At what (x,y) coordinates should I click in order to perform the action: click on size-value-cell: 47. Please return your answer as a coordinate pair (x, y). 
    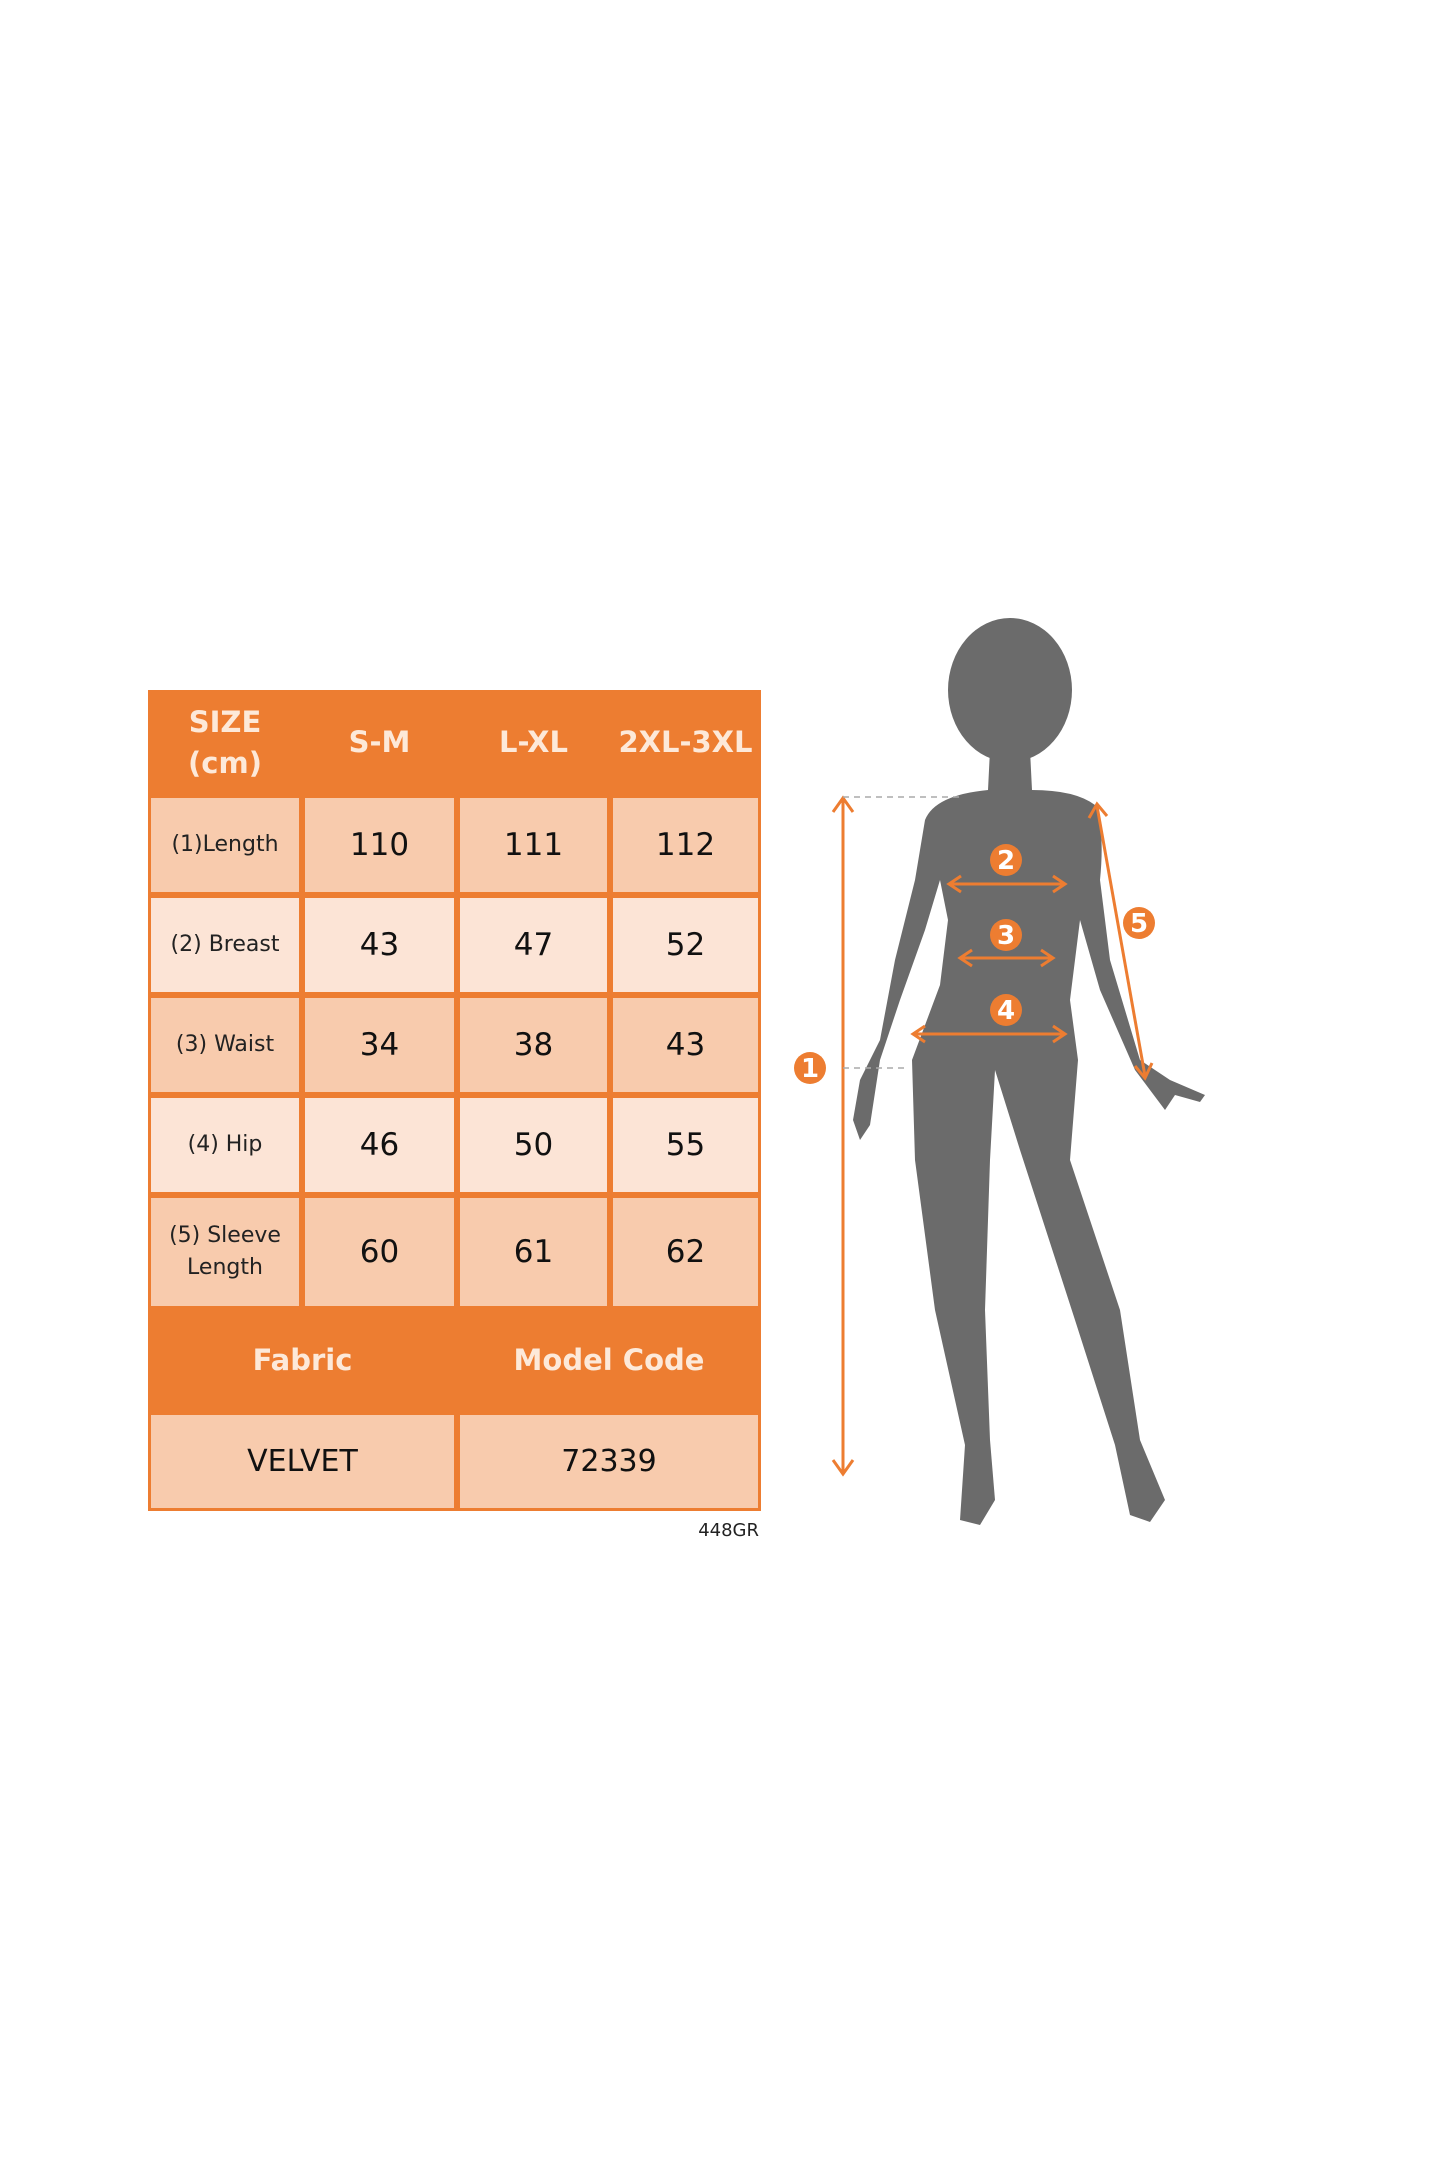
    Looking at the image, I should click on (533, 945).